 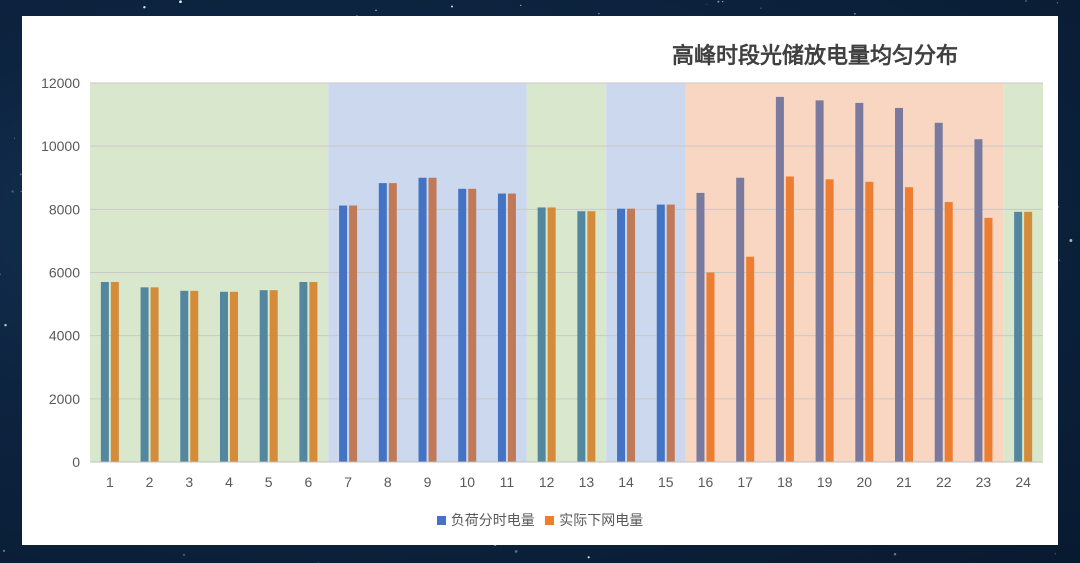 What do you see at coordinates (189, 482) in the screenshot?
I see `x-tick-label: 3` at bounding box center [189, 482].